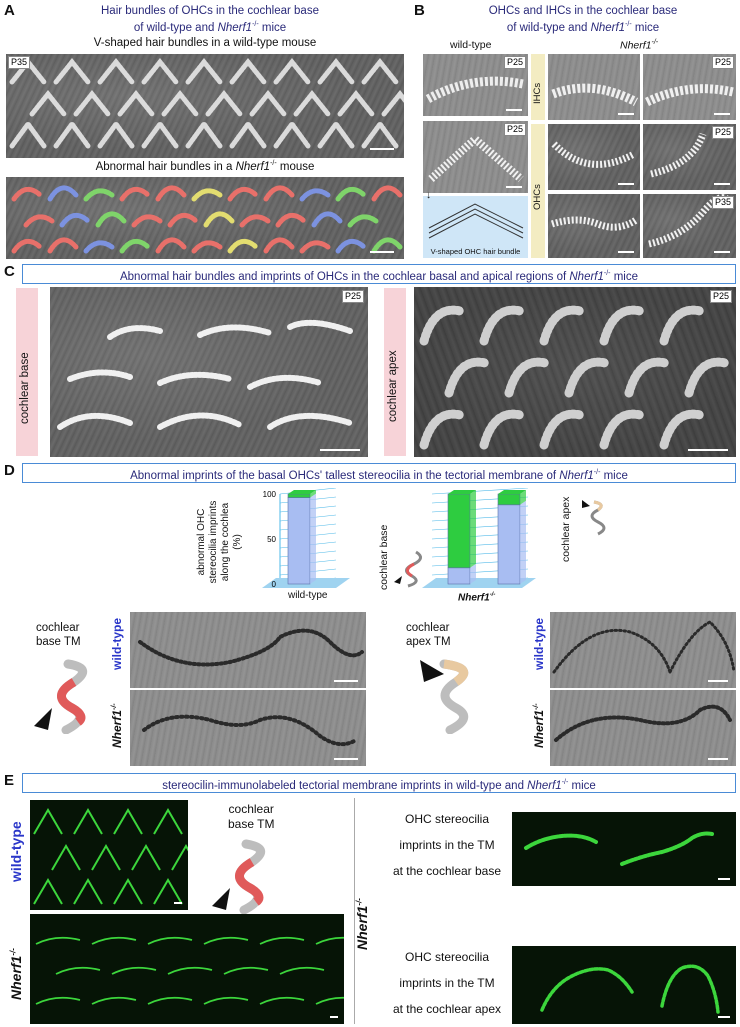 This screenshot has height=1027, width=740. I want to click on text-line: at the cochlear base, so click(447, 871).